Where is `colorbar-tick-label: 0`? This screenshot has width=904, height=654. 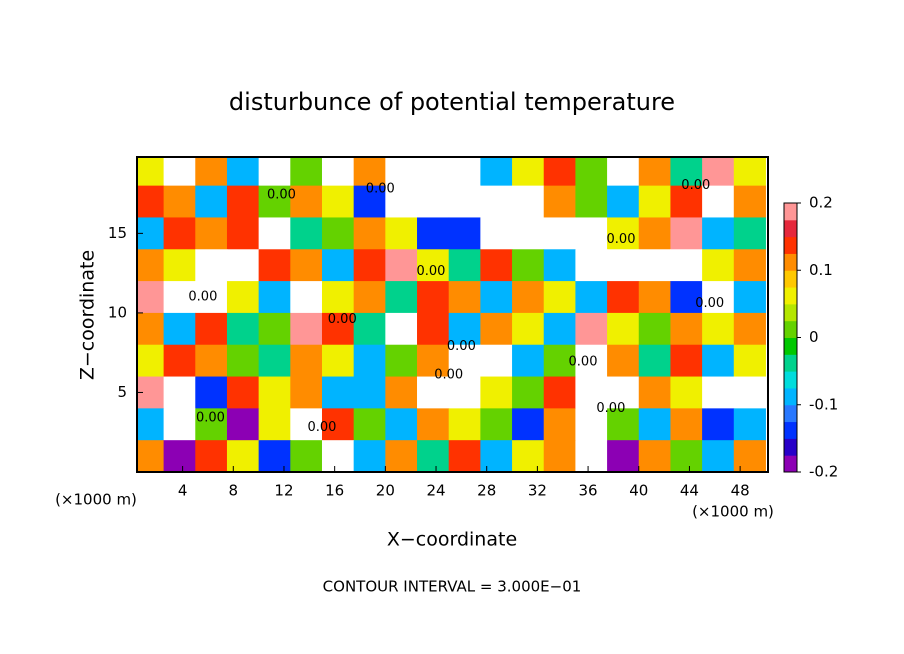 colorbar-tick-label: 0 is located at coordinates (814, 337).